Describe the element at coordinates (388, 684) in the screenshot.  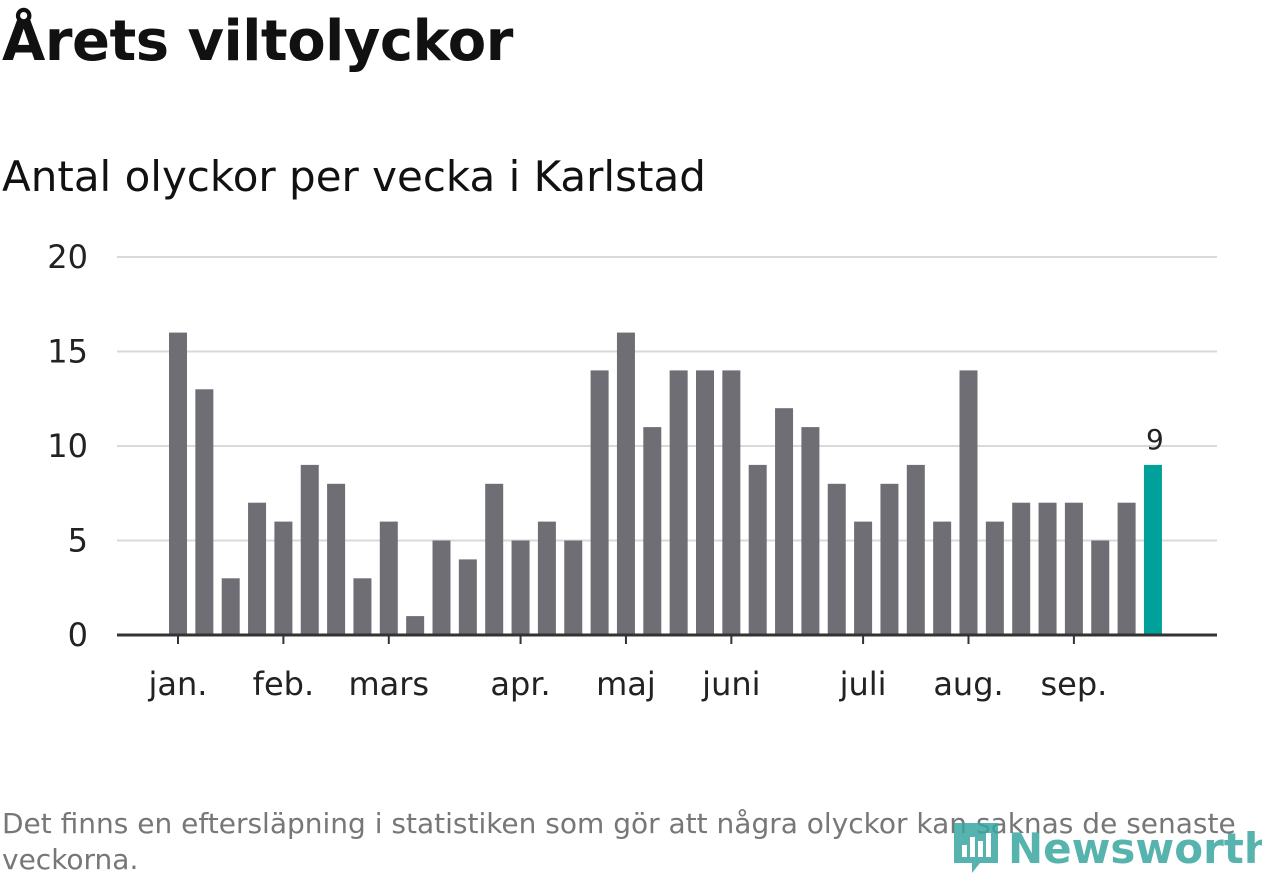
I see `x-tick-label: mars` at that location.